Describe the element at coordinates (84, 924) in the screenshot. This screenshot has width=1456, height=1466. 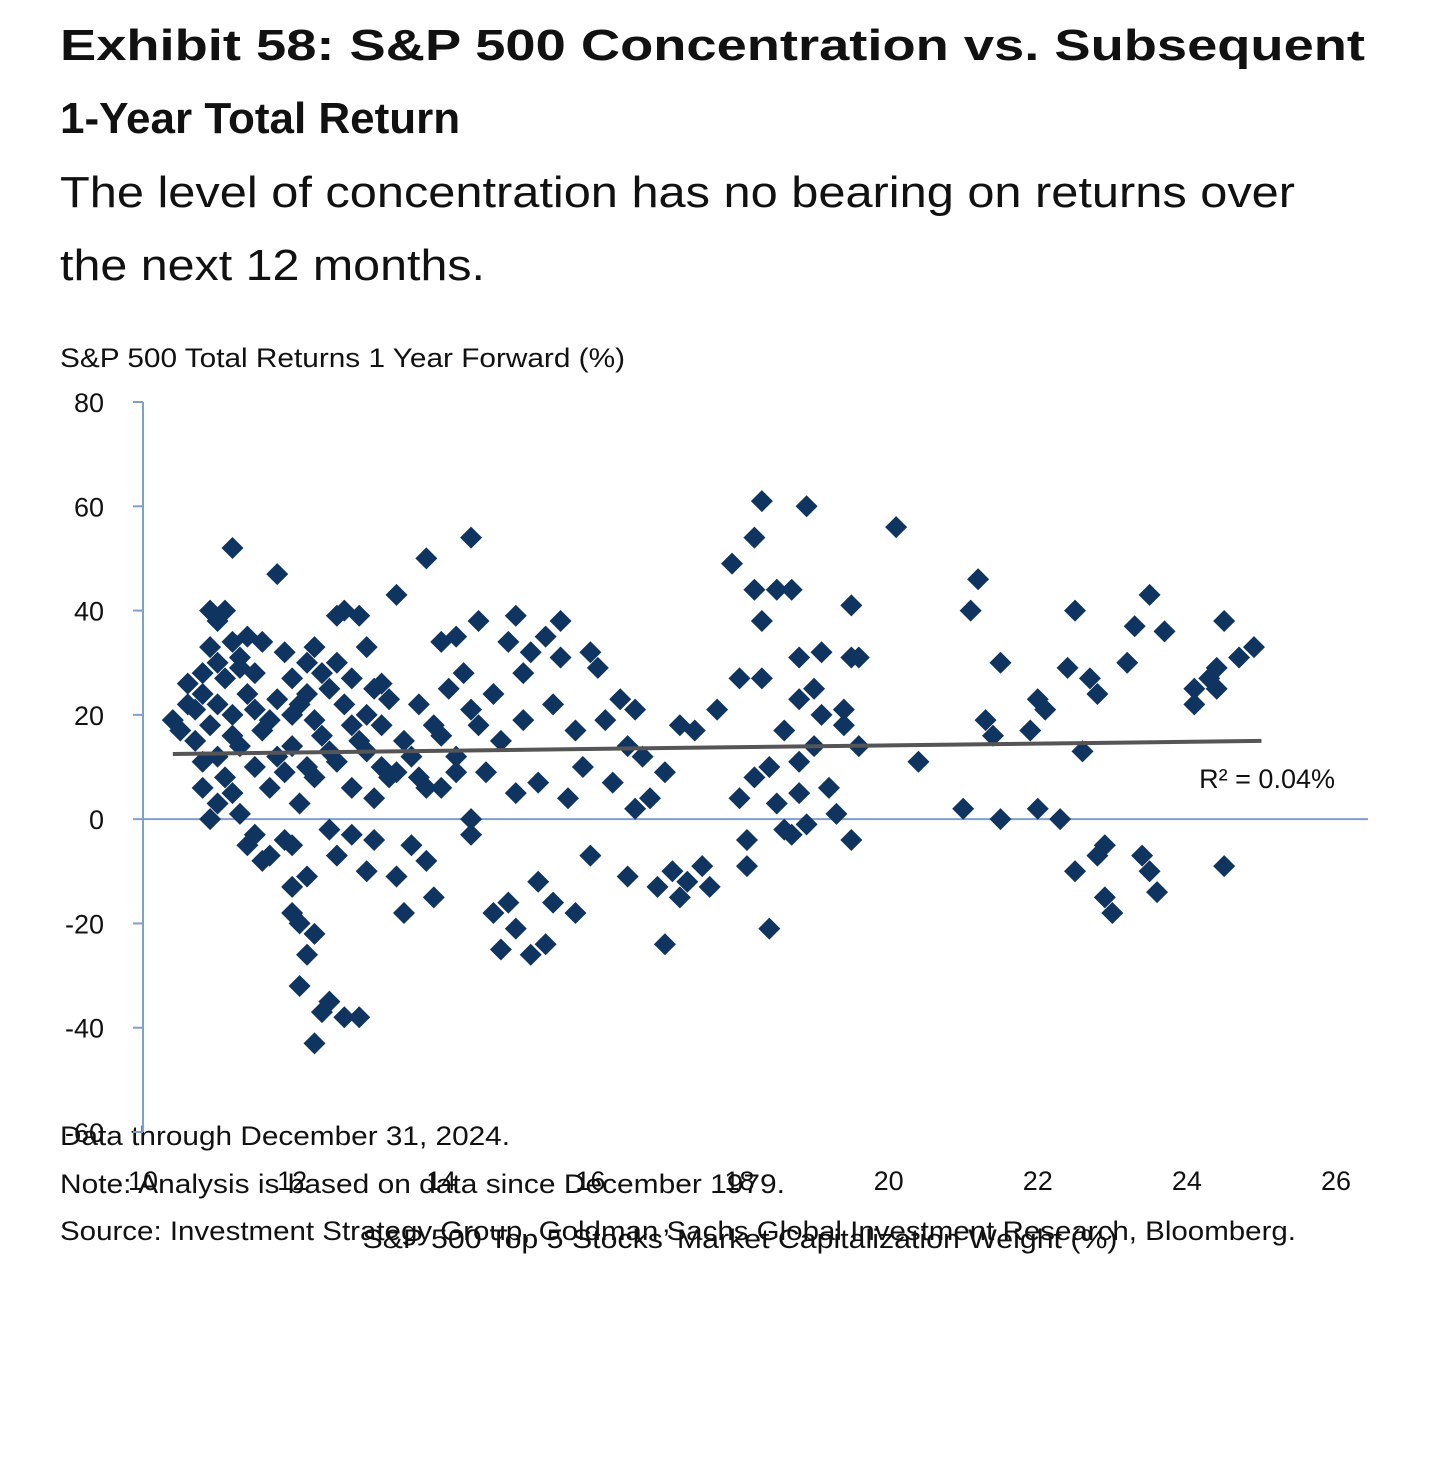
I see `y-tick-label: -20` at that location.